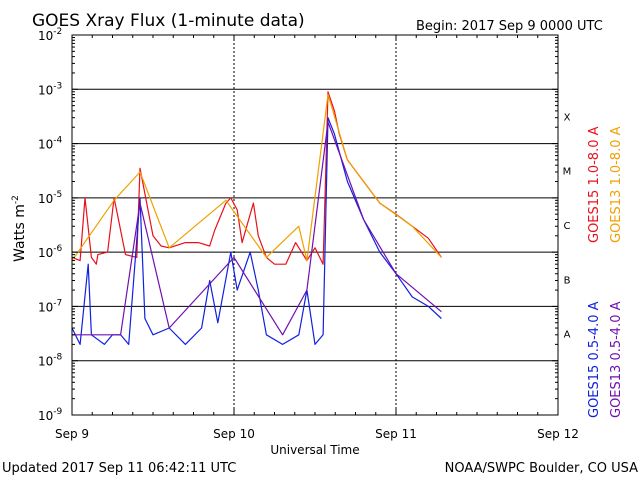 The height and width of the screenshot is (480, 640). What do you see at coordinates (509, 26) in the screenshot?
I see `begin-label: Begin: 2017 Sep 9 0000 UTC` at bounding box center [509, 26].